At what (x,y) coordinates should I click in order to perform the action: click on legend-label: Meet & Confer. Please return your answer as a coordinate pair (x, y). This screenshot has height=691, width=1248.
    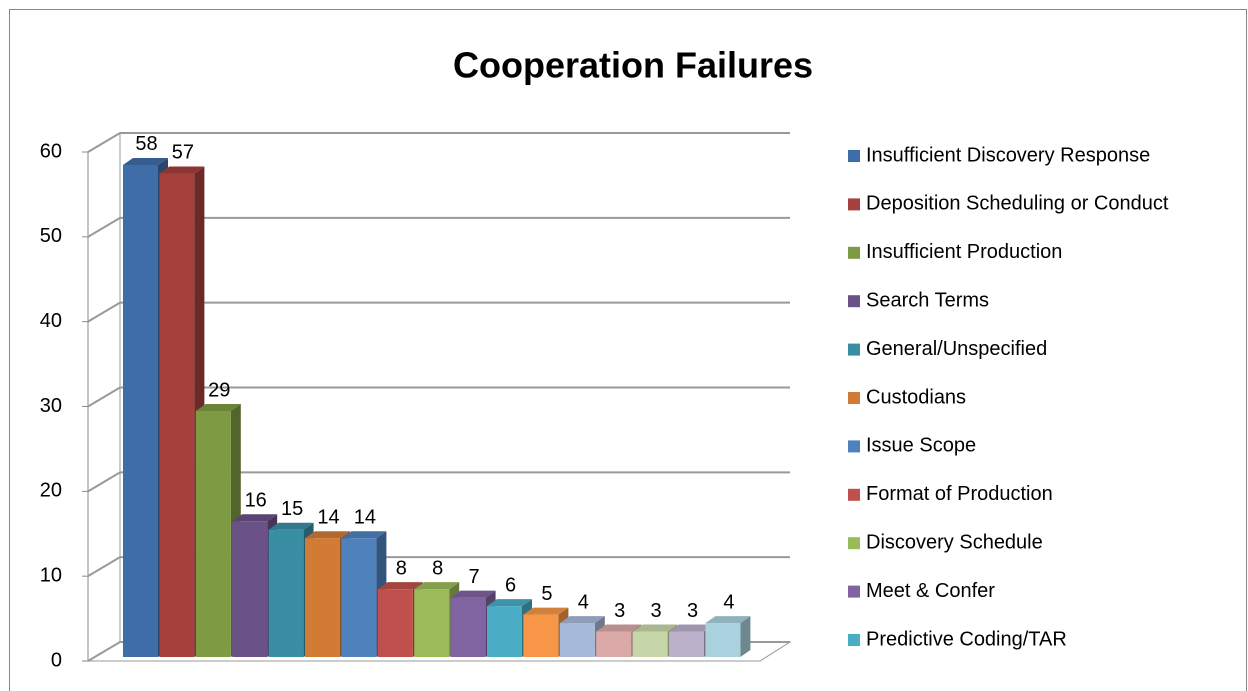
    Looking at the image, I should click on (930, 591).